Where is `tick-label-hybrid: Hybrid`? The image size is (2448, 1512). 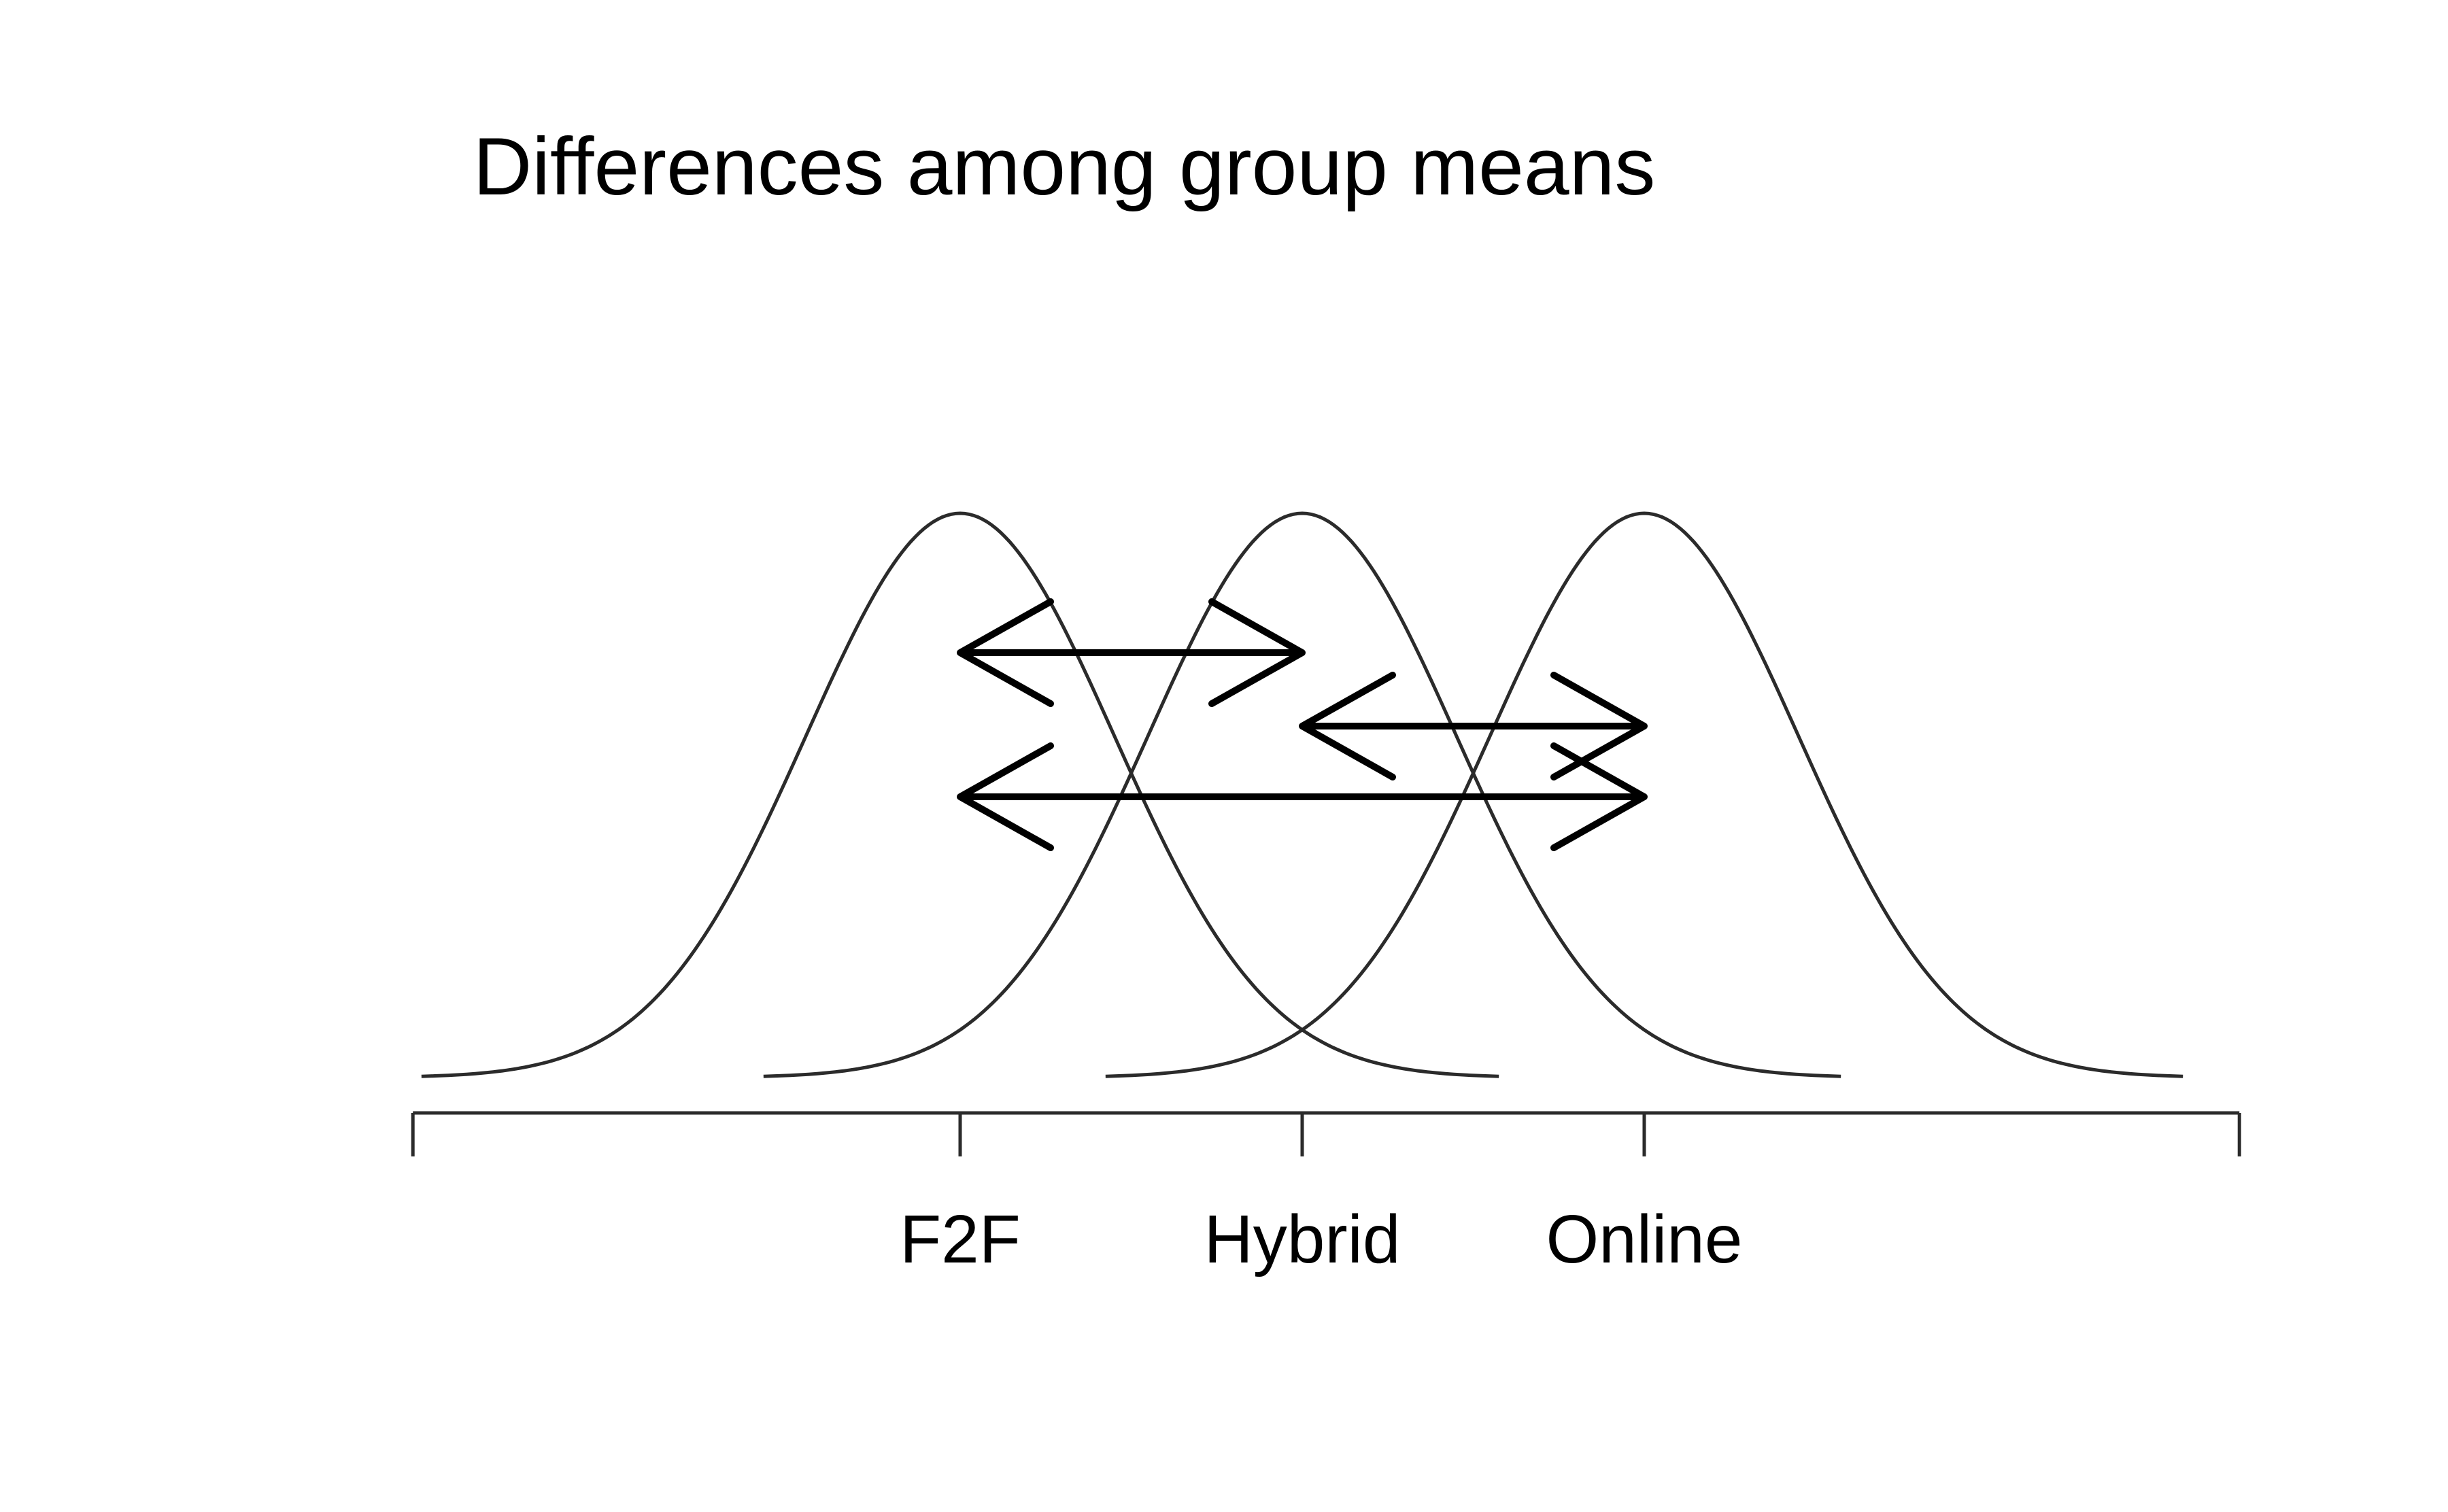
tick-label-hybrid: Hybrid is located at coordinates (1303, 1239).